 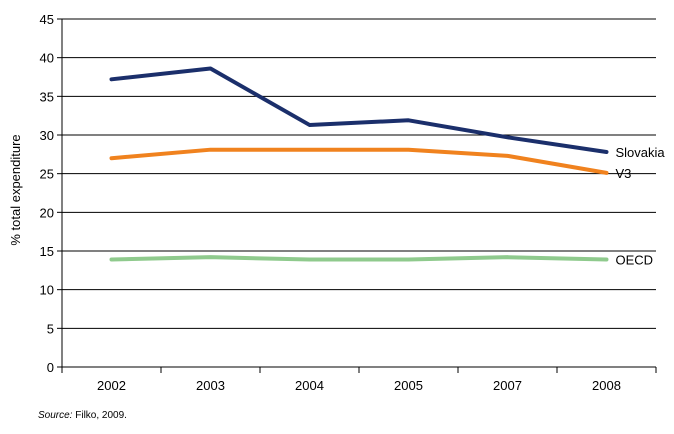 I want to click on x-tick-label: 2004, so click(x=309, y=385).